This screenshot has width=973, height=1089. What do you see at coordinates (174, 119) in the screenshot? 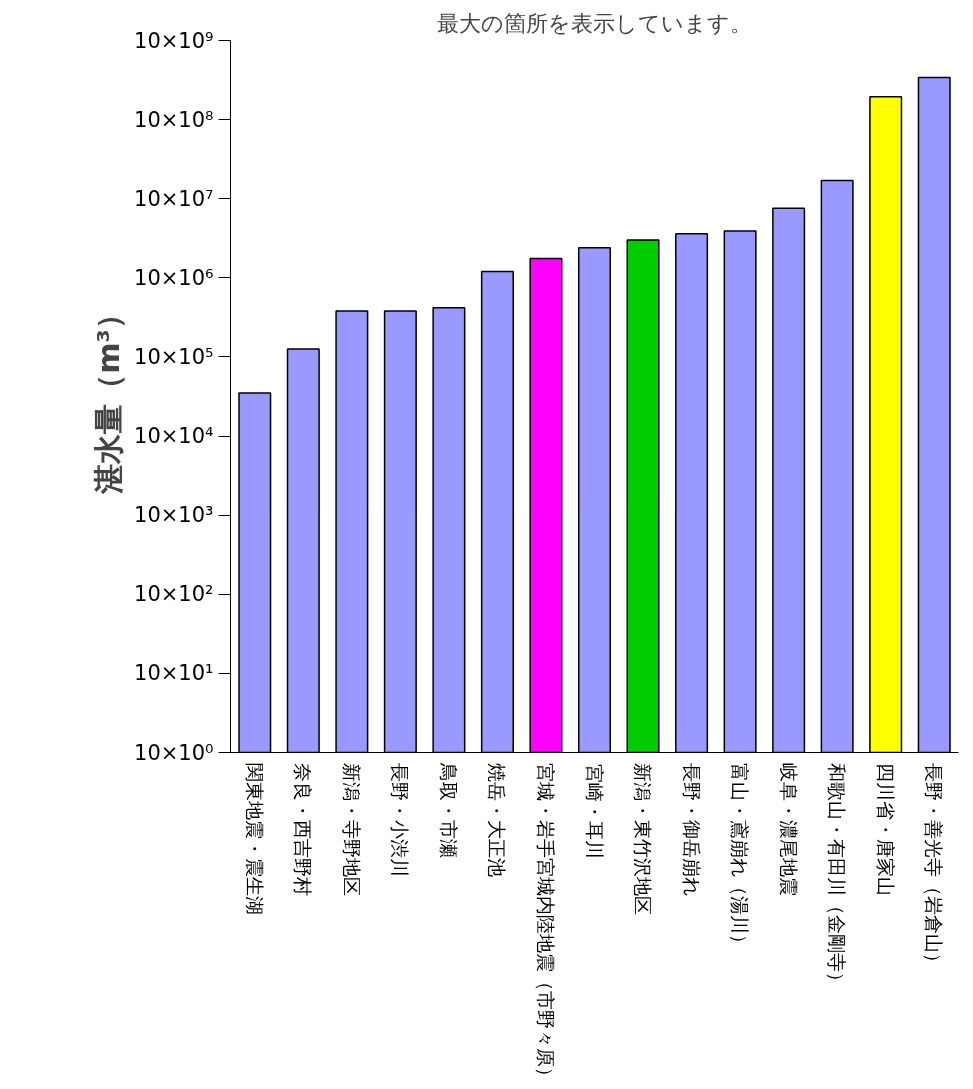
I see `y-tick-label: 10×10⁸` at bounding box center [174, 119].